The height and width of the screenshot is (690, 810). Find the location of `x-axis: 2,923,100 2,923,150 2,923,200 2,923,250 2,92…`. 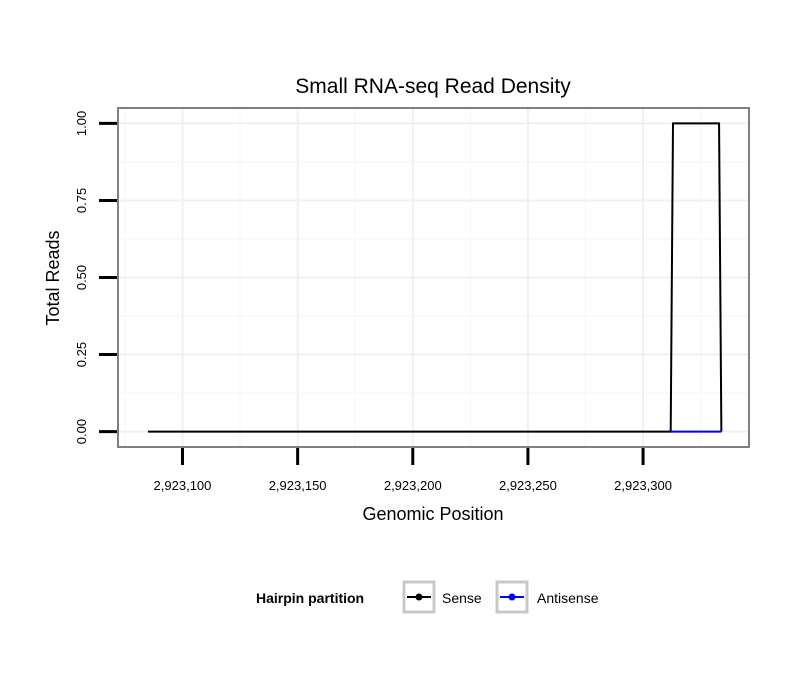

x-axis: 2,923,100 2,923,150 2,923,200 2,923,250 2,92… is located at coordinates (413, 470).